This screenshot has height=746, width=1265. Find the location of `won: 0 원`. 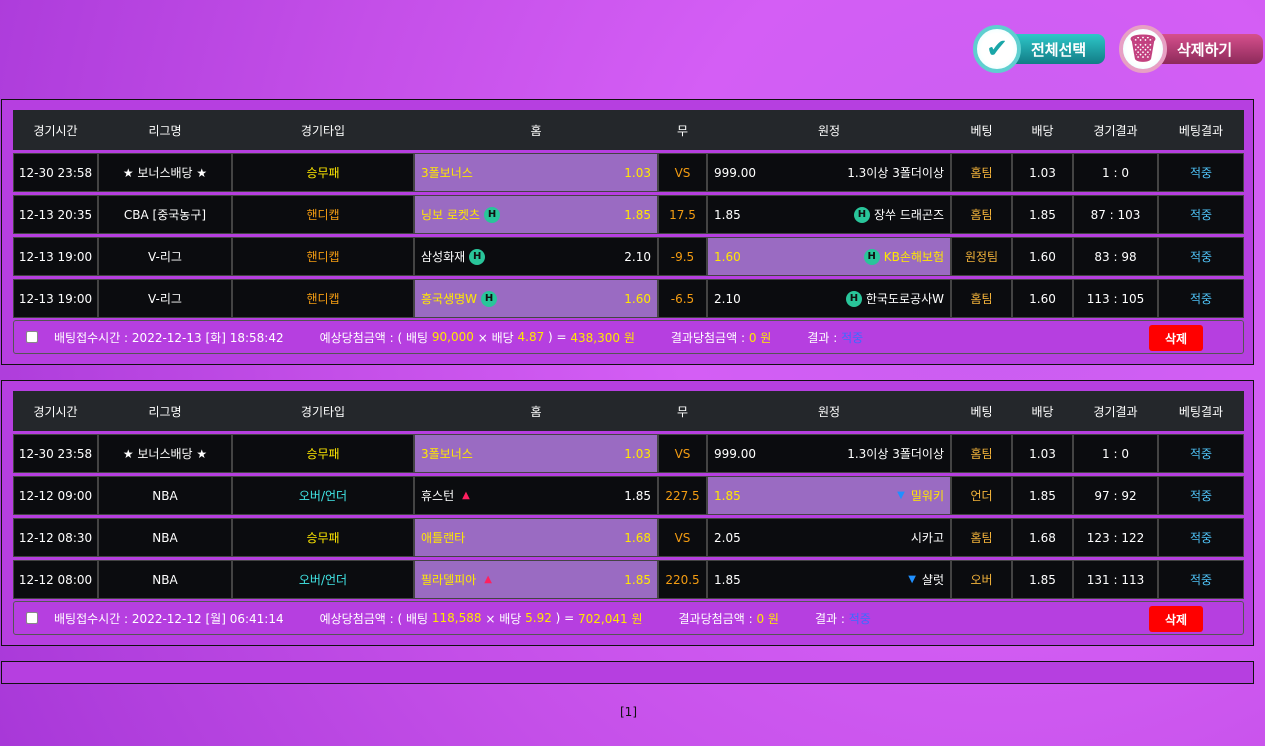

won: 0 원 is located at coordinates (767, 618).